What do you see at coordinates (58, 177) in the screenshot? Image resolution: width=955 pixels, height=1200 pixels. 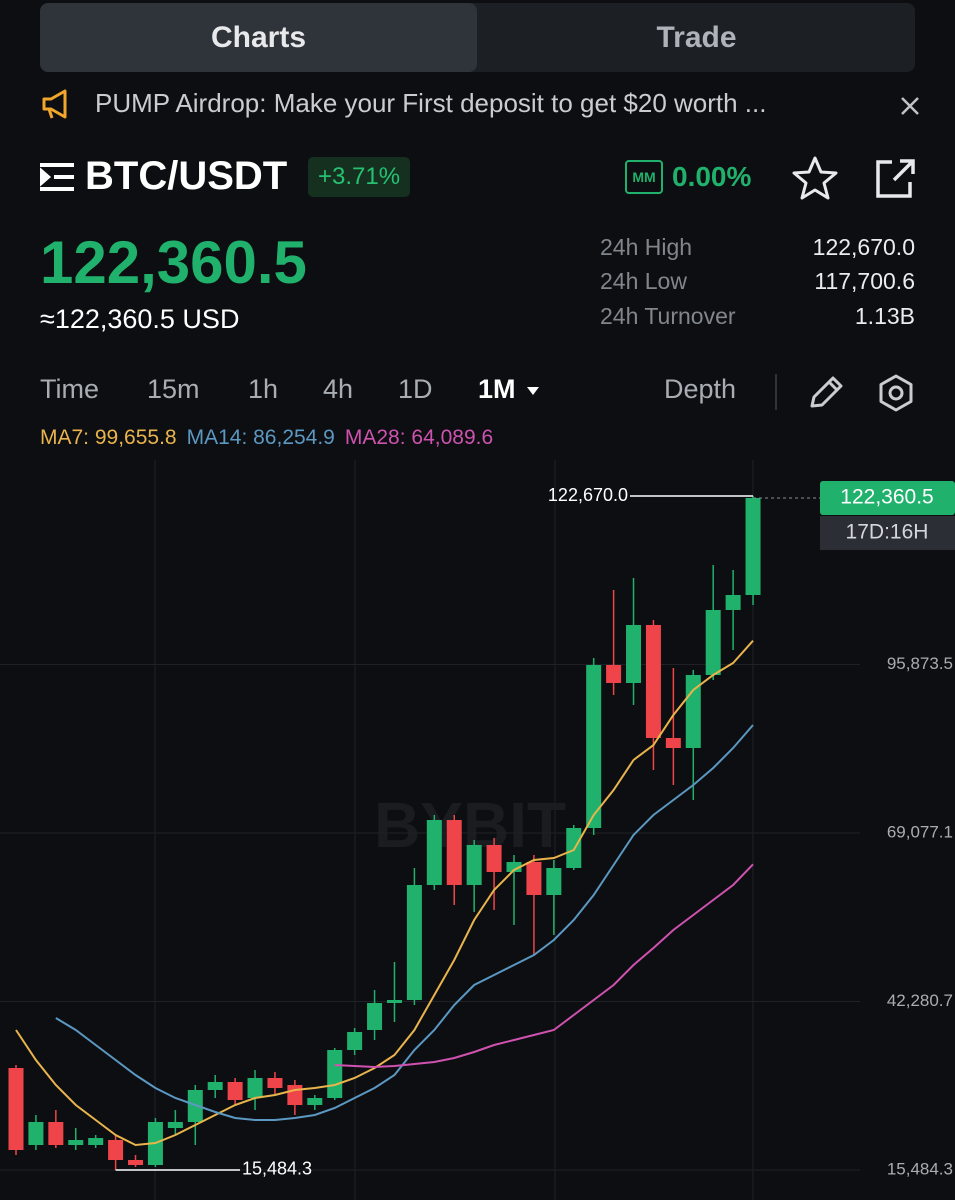 I see `menu-icon` at bounding box center [58, 177].